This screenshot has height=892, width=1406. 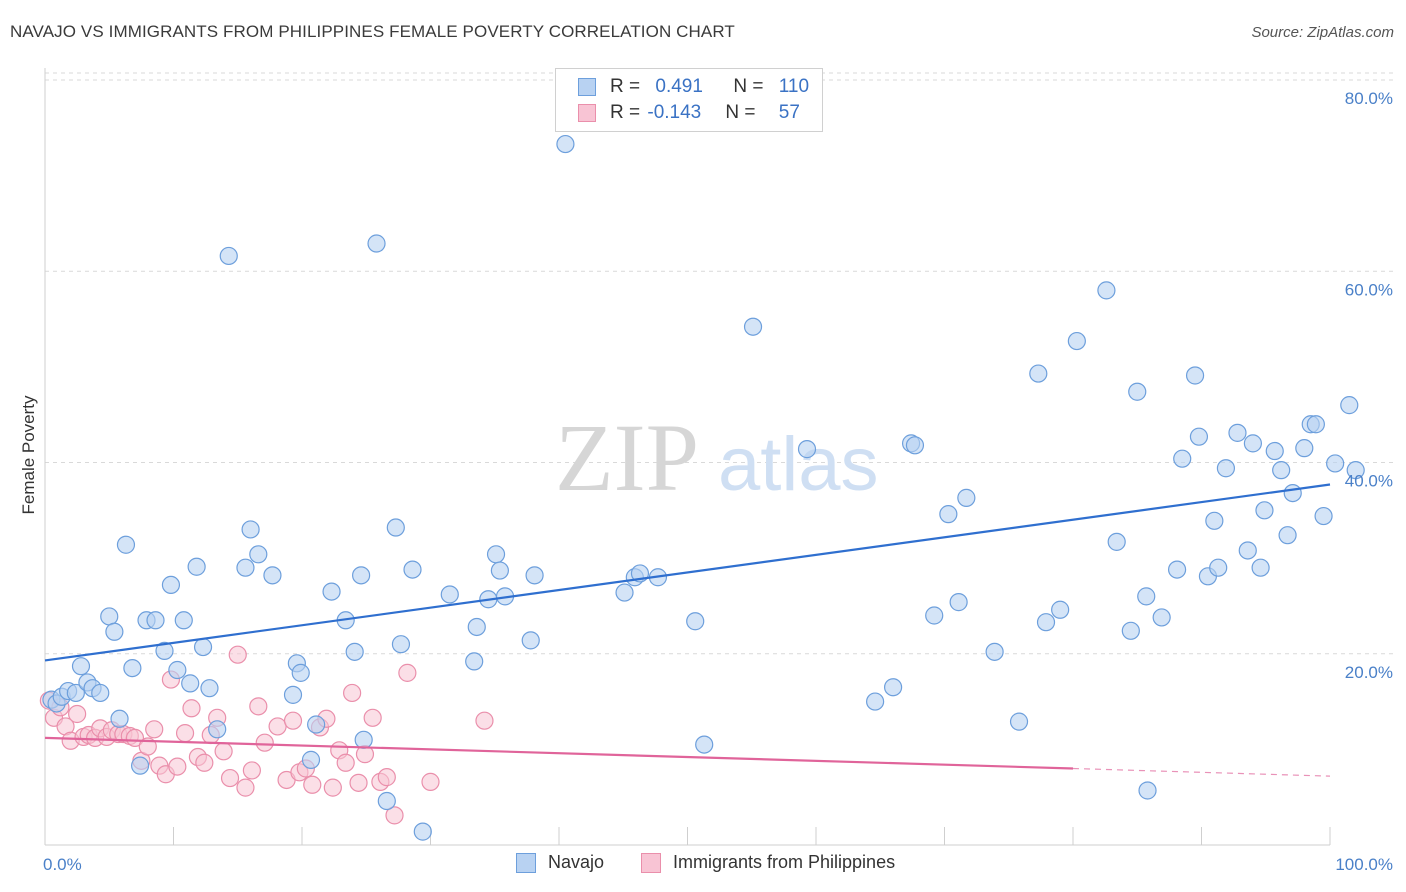 What do you see at coordinates (28, 455) in the screenshot?
I see `y-axis-label: Female Poverty` at bounding box center [28, 455].